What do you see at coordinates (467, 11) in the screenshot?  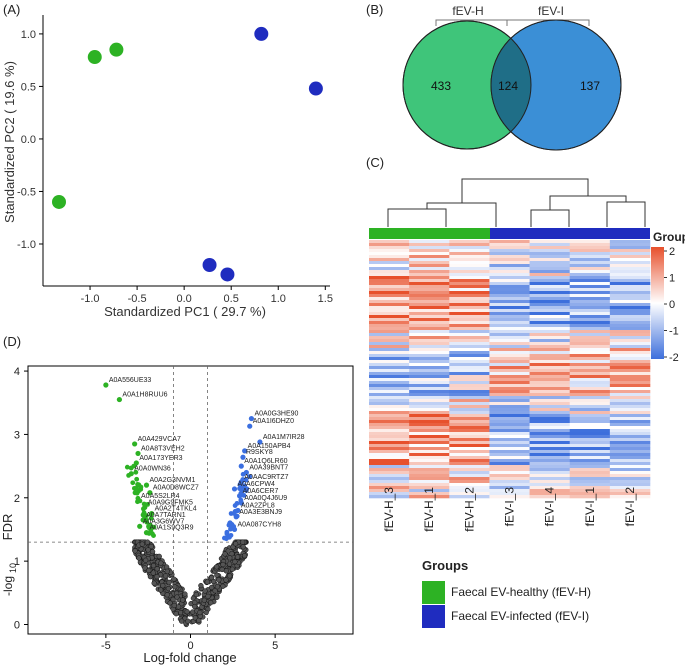 I see `venn-label-h: fEV-H` at bounding box center [467, 11].